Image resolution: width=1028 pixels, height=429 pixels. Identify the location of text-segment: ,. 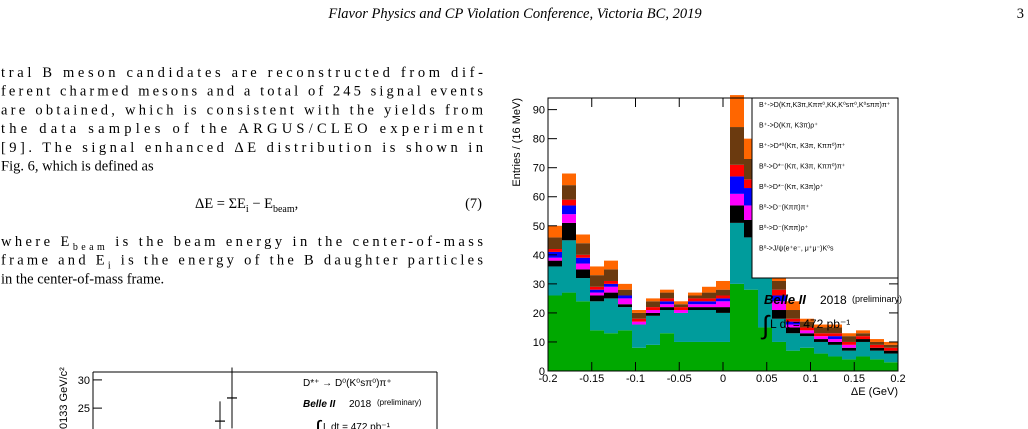
(297, 204).